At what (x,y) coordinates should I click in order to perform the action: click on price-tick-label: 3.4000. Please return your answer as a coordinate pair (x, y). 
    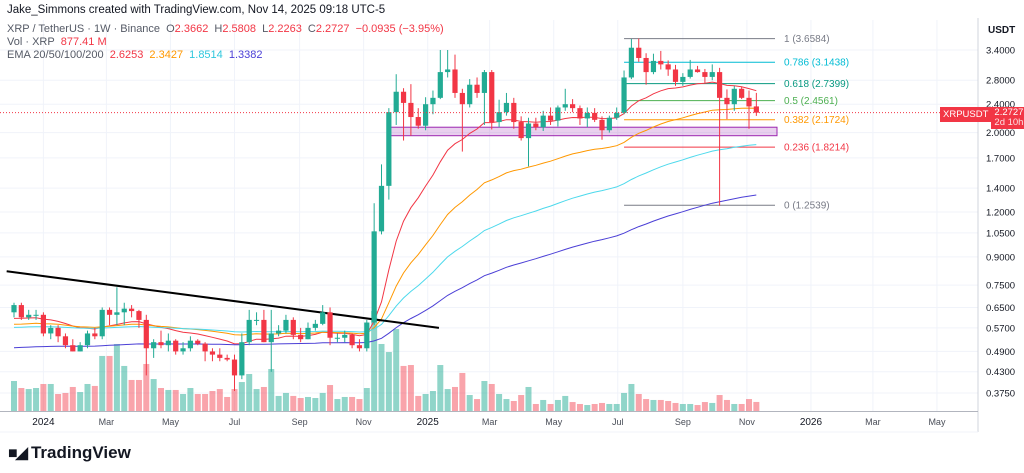
    Looking at the image, I should click on (1000, 51).